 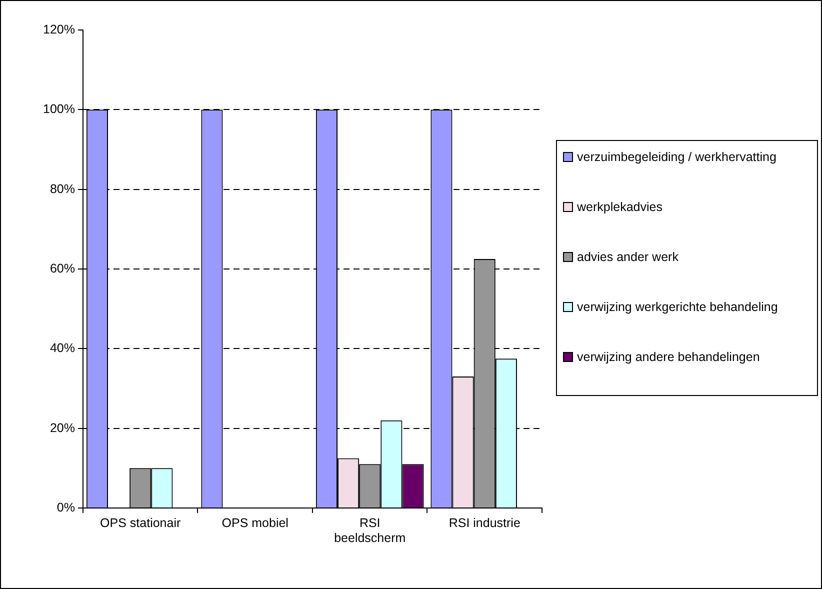 What do you see at coordinates (62, 189) in the screenshot?
I see `y-tick-label: 80%` at bounding box center [62, 189].